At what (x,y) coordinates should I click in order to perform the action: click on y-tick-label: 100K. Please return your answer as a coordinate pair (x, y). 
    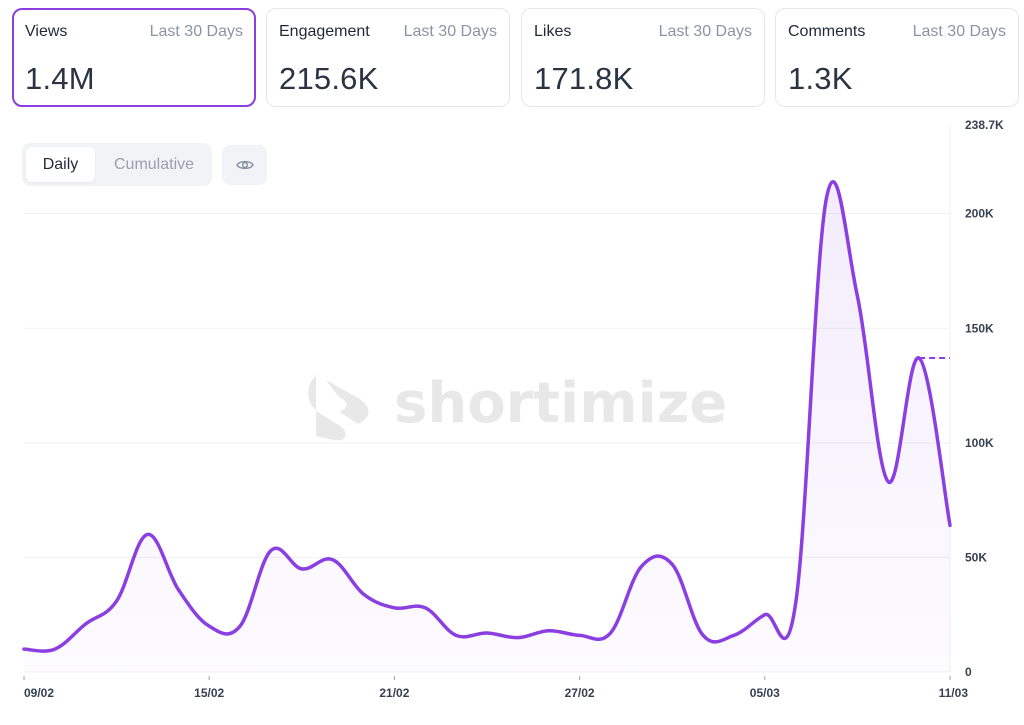
    Looking at the image, I should click on (979, 443).